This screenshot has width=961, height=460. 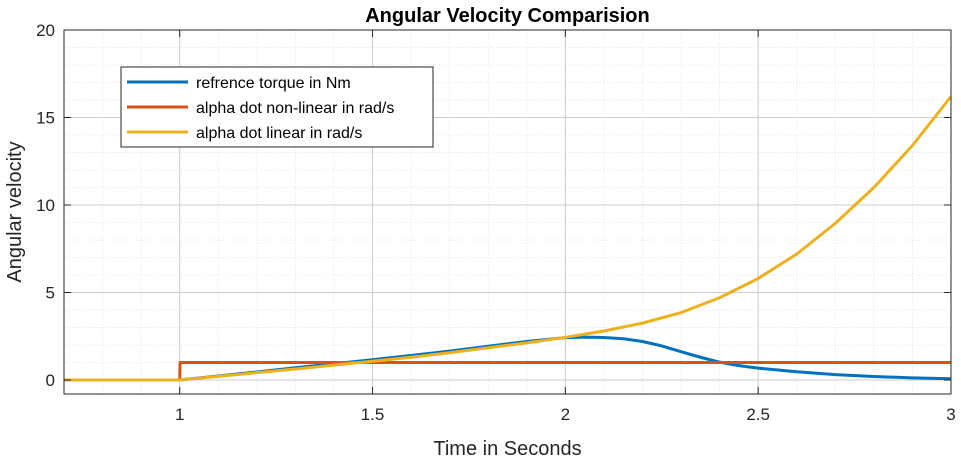 I want to click on chart-title: Angular Velocity Comparision, so click(x=507, y=16).